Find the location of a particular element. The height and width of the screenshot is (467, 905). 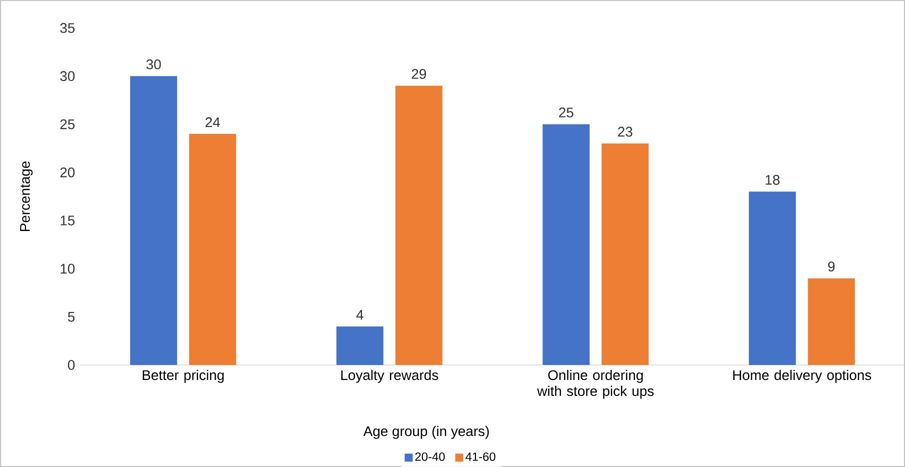

data-label: 29 is located at coordinates (419, 74).